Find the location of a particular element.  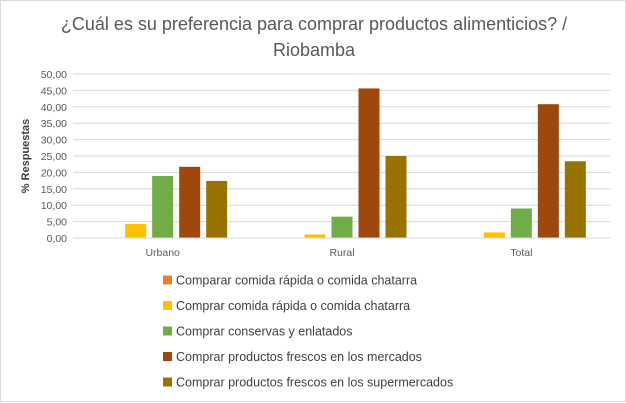

y-tick-label: 50,00 is located at coordinates (54, 75).